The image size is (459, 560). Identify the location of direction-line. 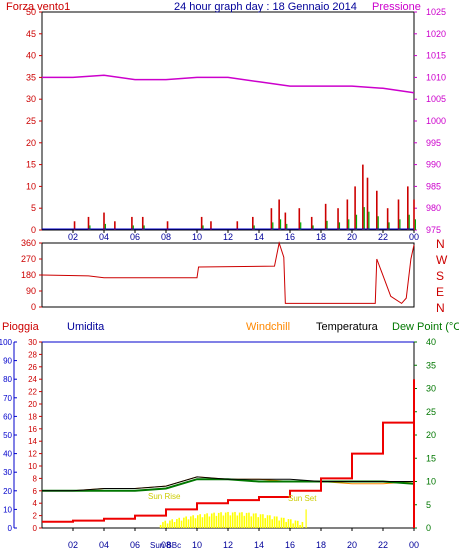
(228, 273).